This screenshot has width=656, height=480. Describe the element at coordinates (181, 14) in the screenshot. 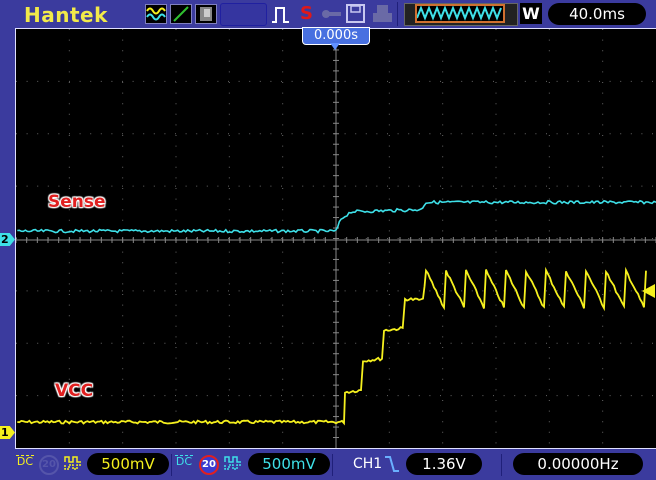

I see `line-mode-icon` at that location.